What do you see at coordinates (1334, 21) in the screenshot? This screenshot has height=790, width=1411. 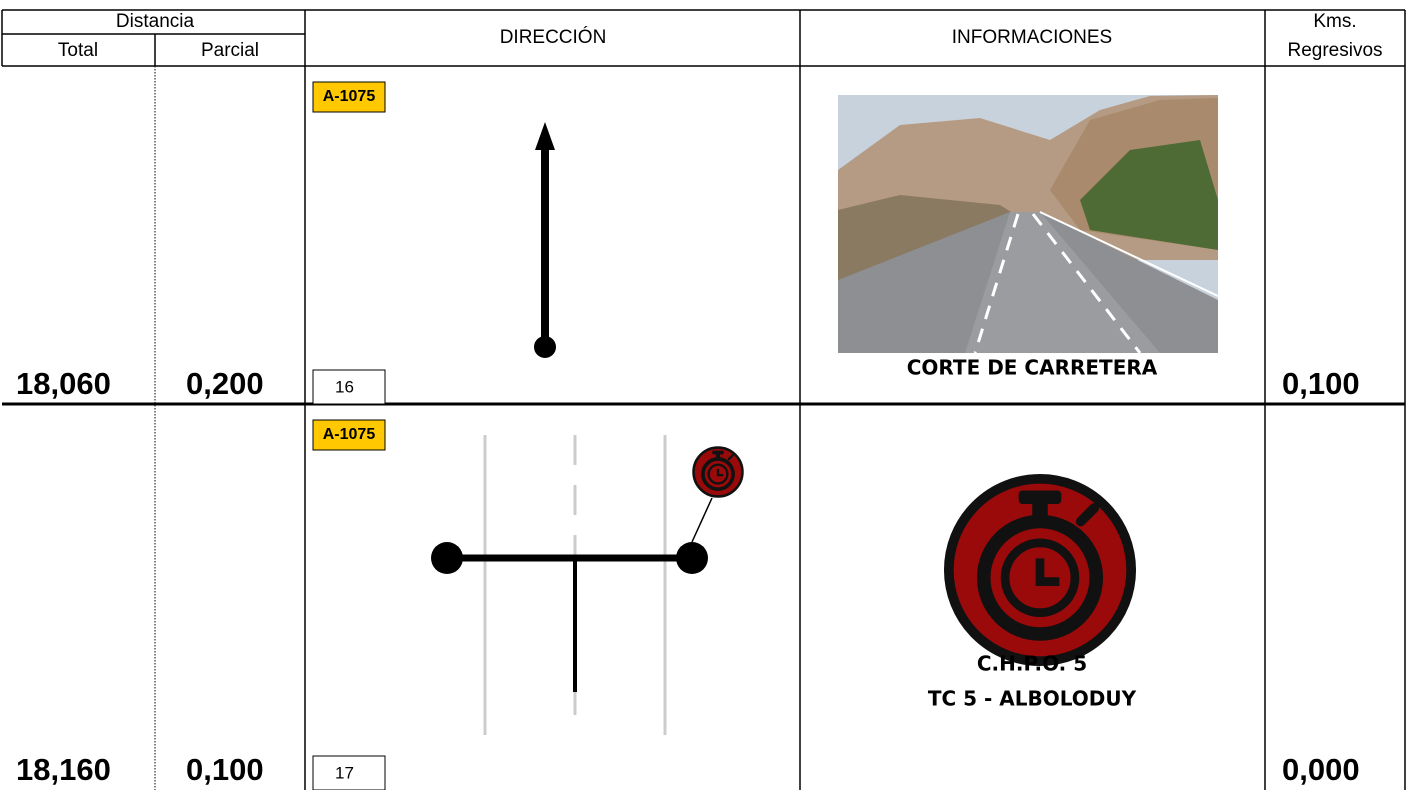 I see `header: Kms.` at bounding box center [1334, 21].